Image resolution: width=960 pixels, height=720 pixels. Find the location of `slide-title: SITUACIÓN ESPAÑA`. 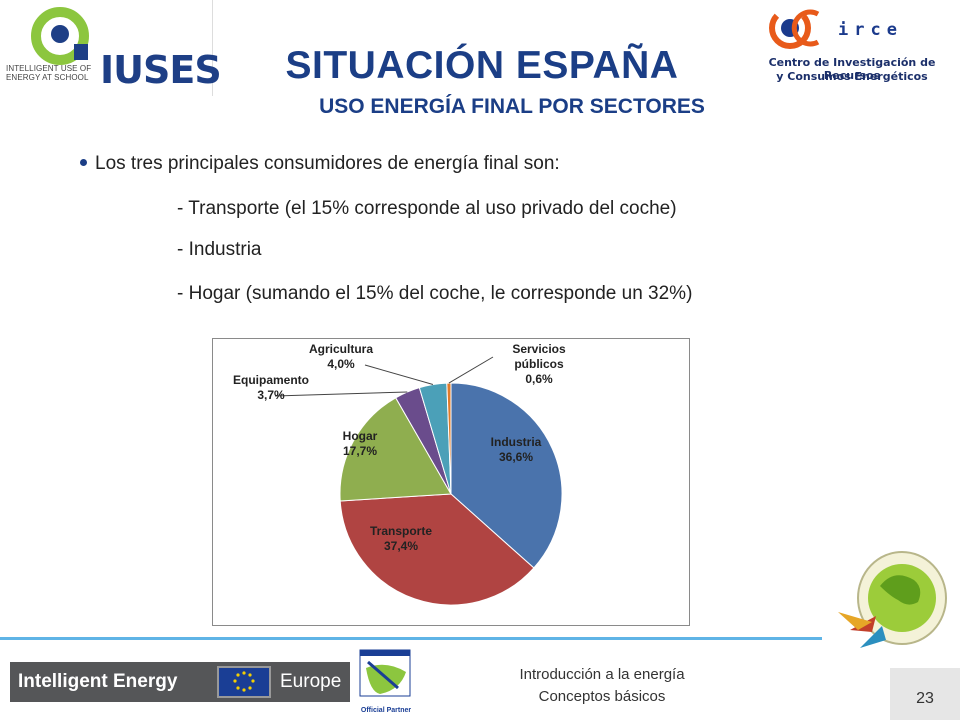

slide-title: SITUACIÓN ESPAÑA is located at coordinates (482, 65).